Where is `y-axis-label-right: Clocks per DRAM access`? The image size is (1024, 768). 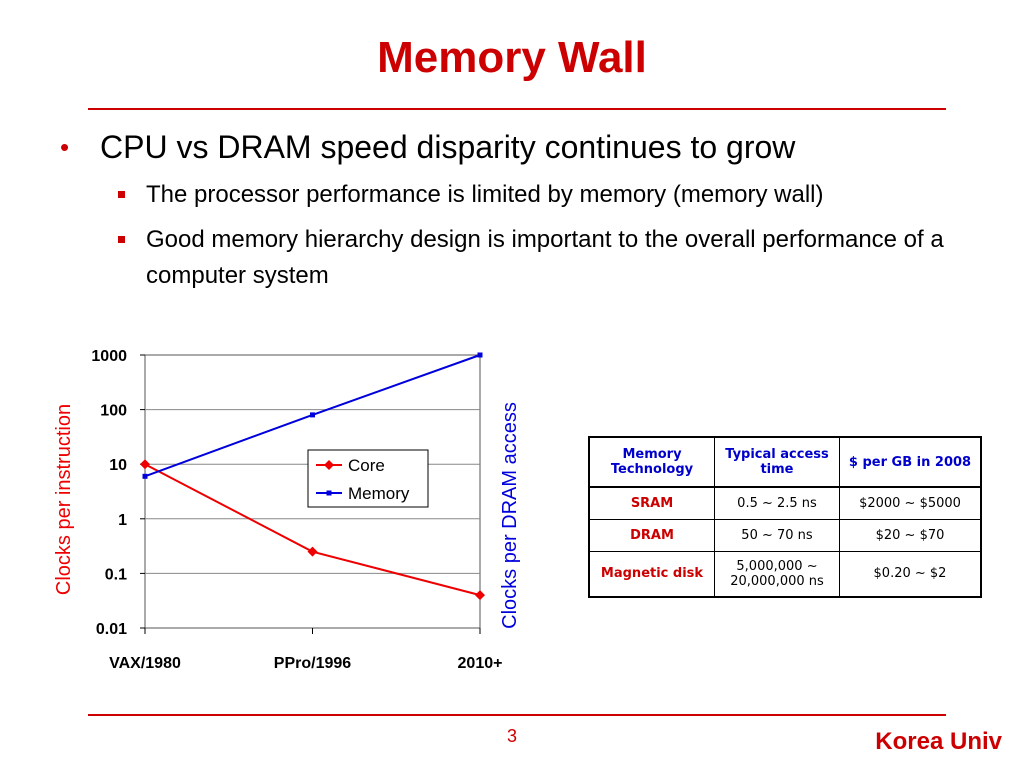
y-axis-label-right: Clocks per DRAM access is located at coordinates (510, 515).